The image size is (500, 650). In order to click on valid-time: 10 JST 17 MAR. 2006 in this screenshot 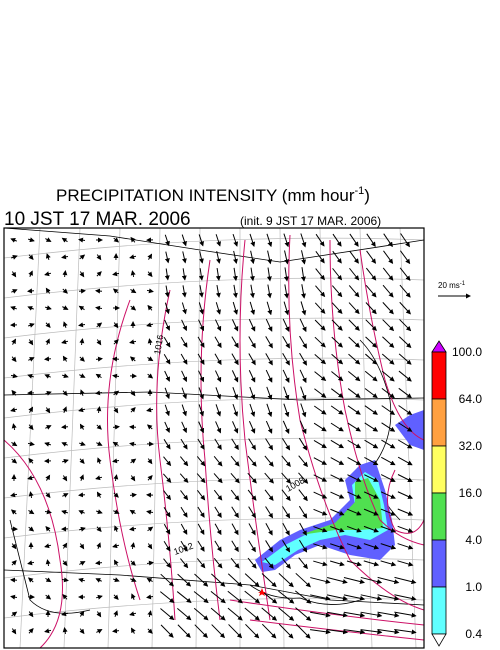, I will do `click(97, 219)`.